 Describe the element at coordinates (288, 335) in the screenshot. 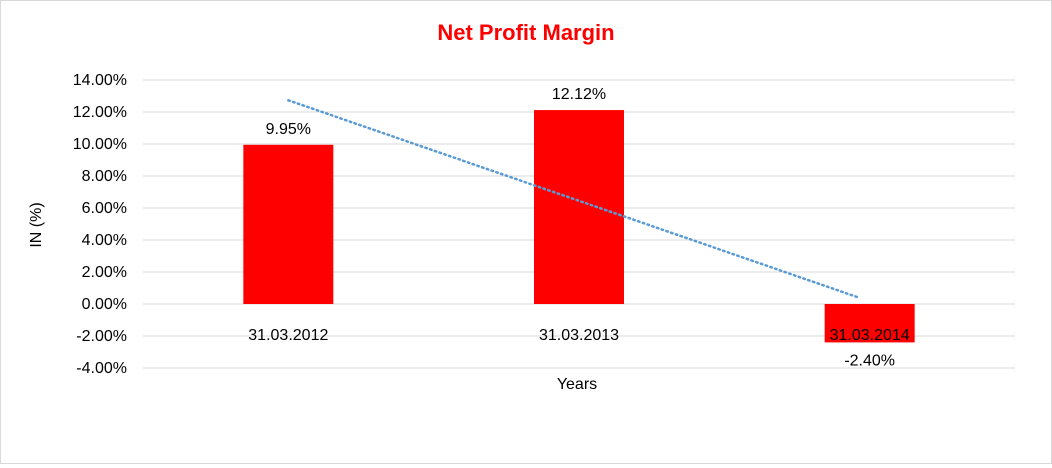

I see `x-category-label: 31.03.2012` at that location.